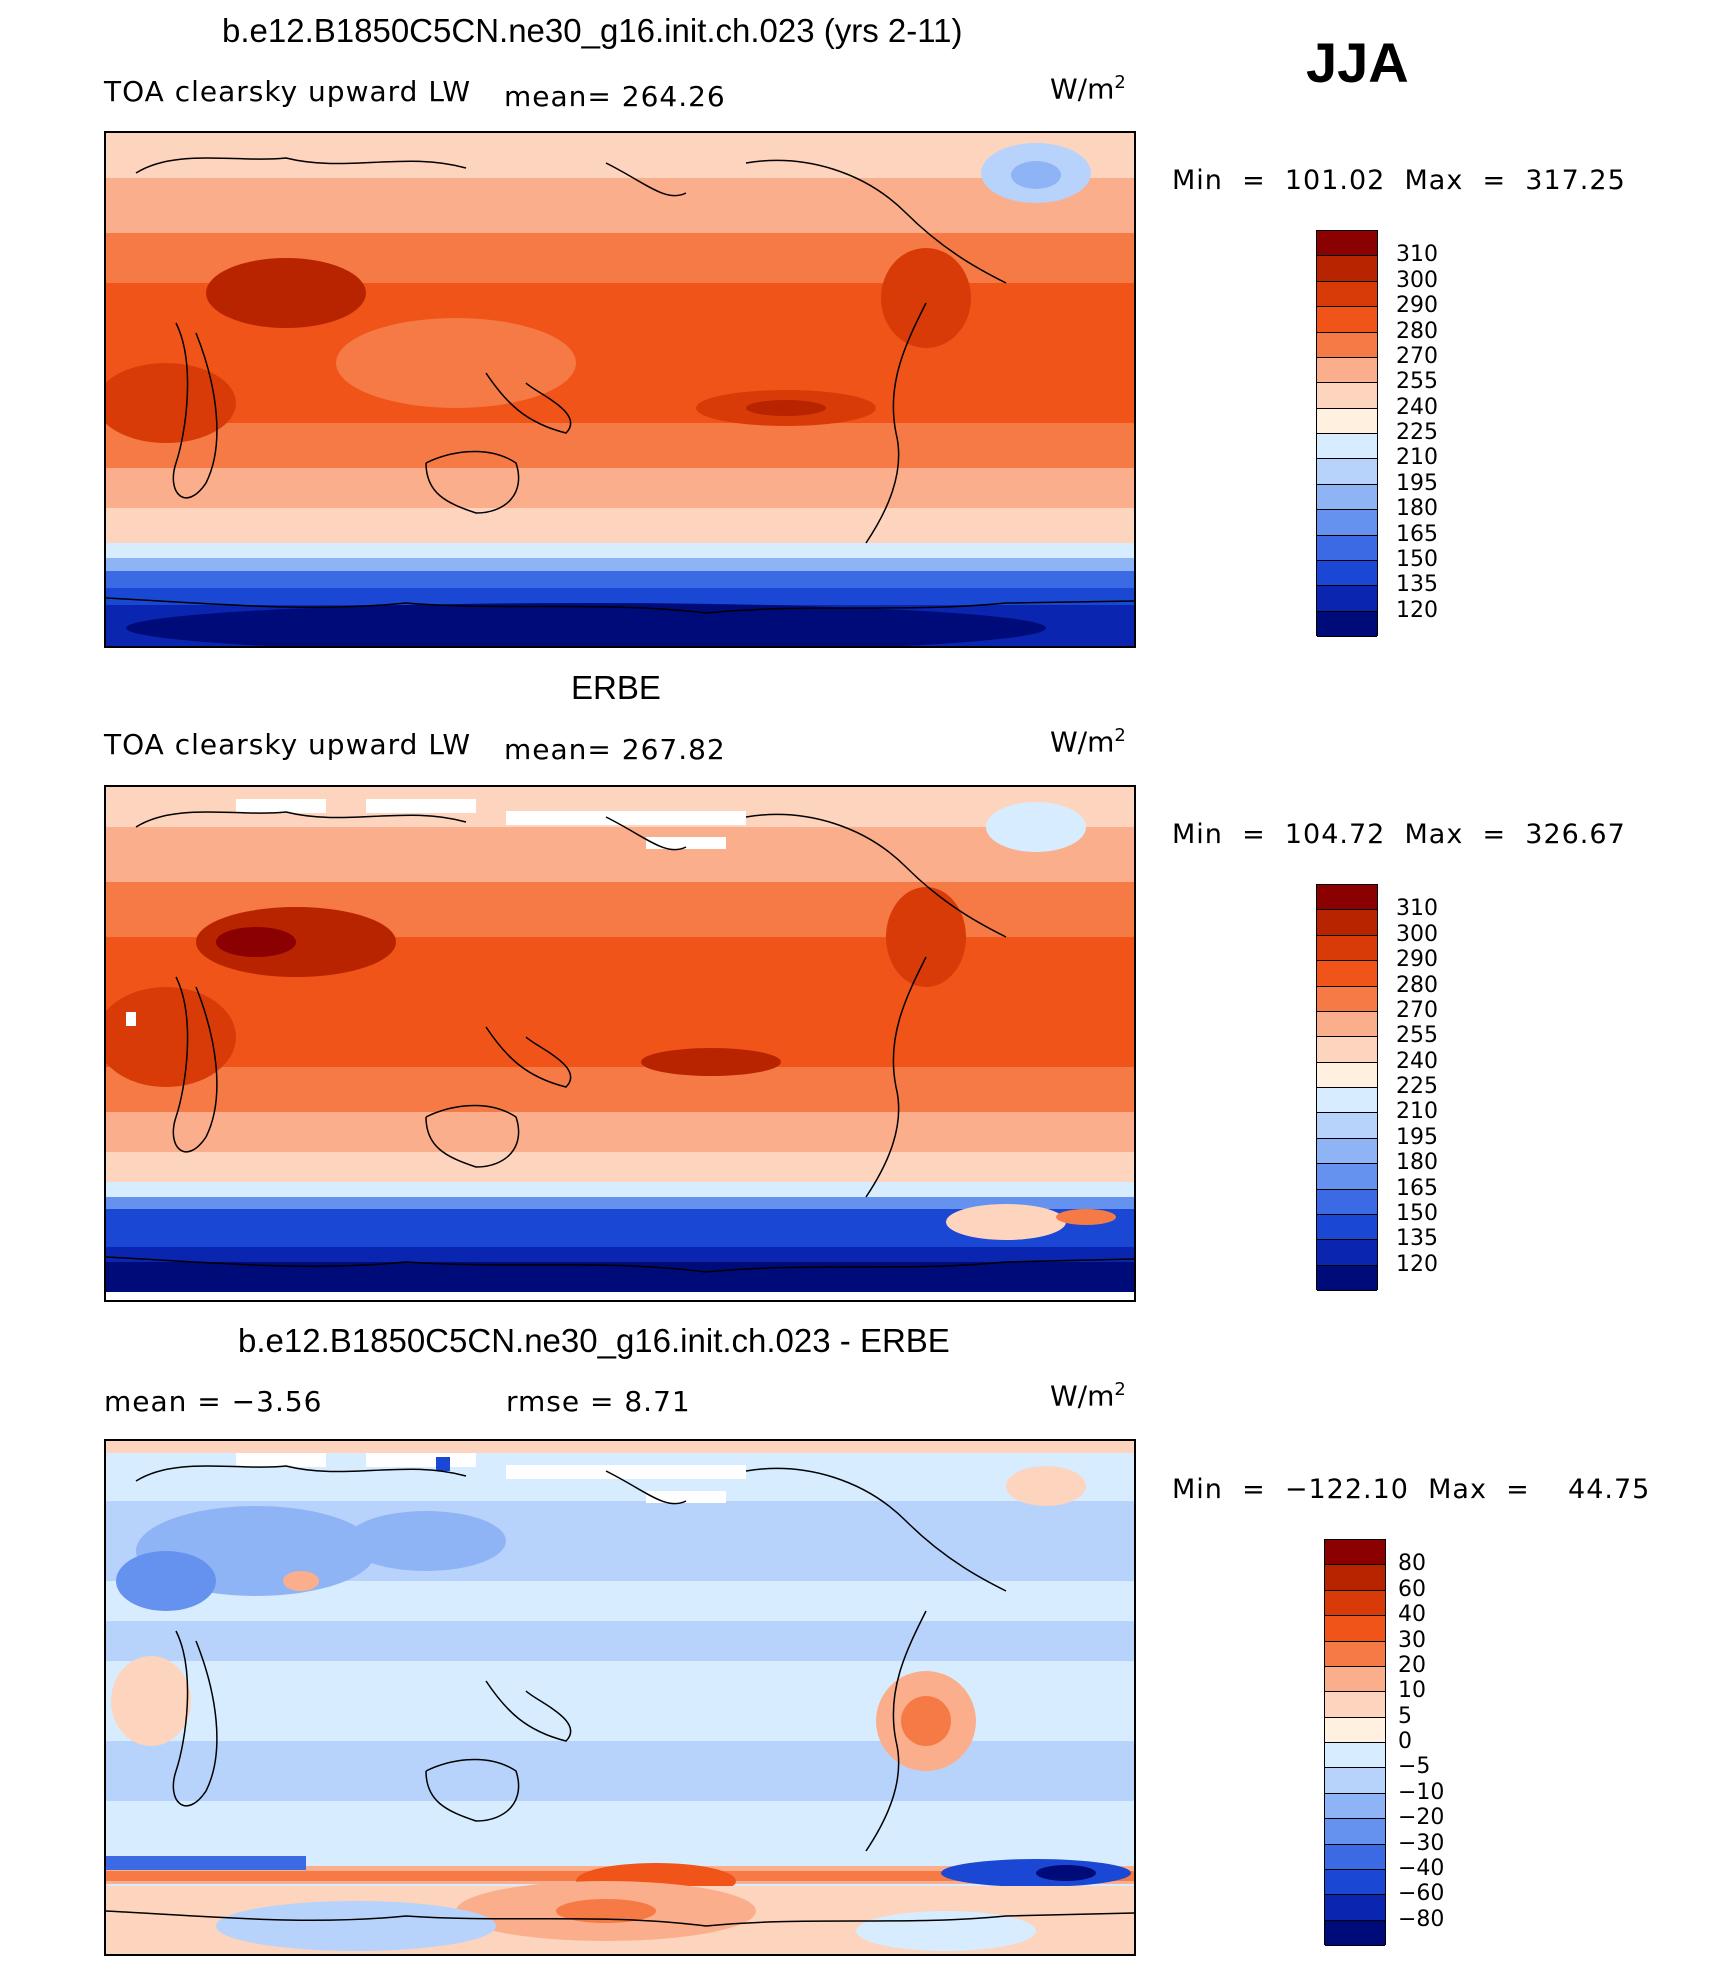 The width and height of the screenshot is (1710, 1969). What do you see at coordinates (1405, 1716) in the screenshot?
I see `colorbar-label: 5` at bounding box center [1405, 1716].